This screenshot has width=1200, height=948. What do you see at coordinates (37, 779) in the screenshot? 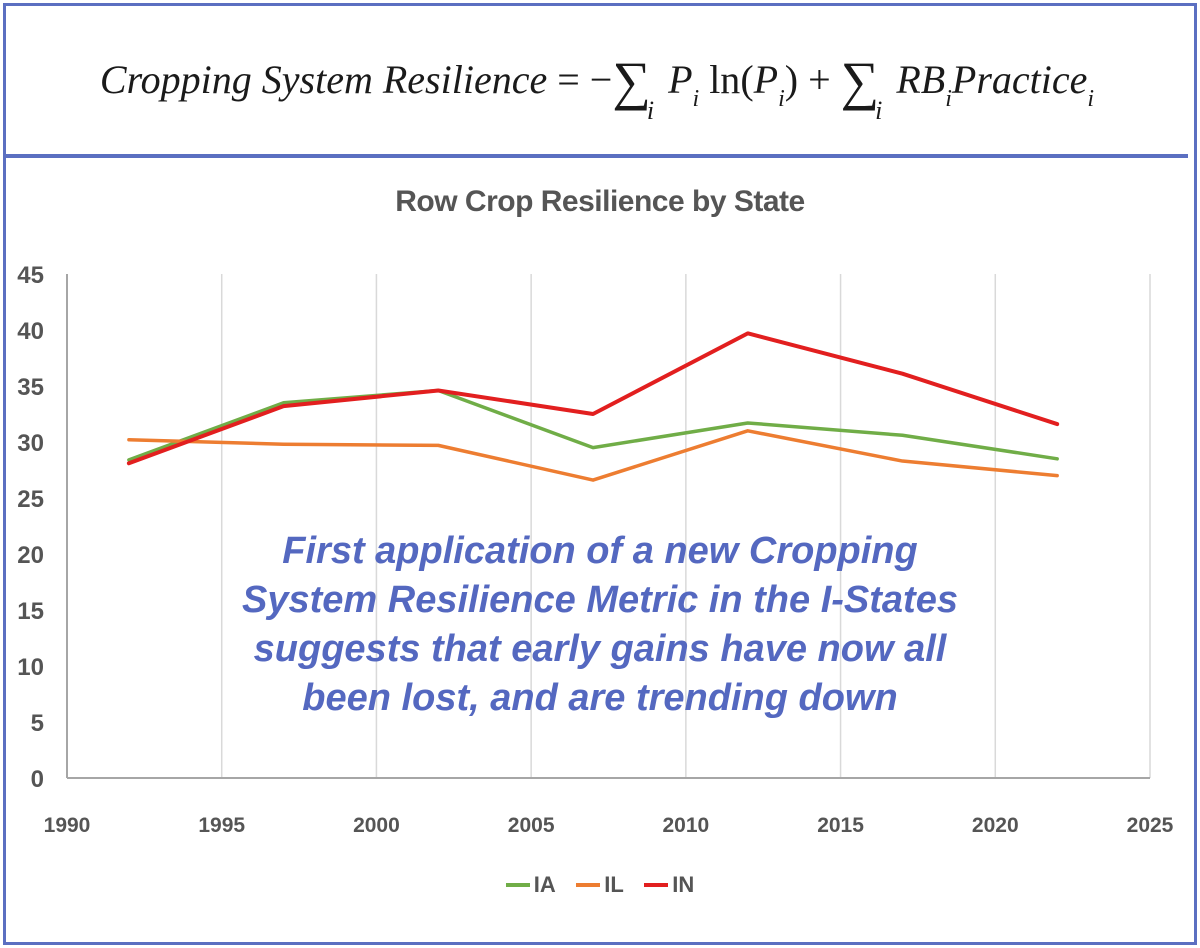
I see `y-tick-label-0: 0` at bounding box center [37, 779].